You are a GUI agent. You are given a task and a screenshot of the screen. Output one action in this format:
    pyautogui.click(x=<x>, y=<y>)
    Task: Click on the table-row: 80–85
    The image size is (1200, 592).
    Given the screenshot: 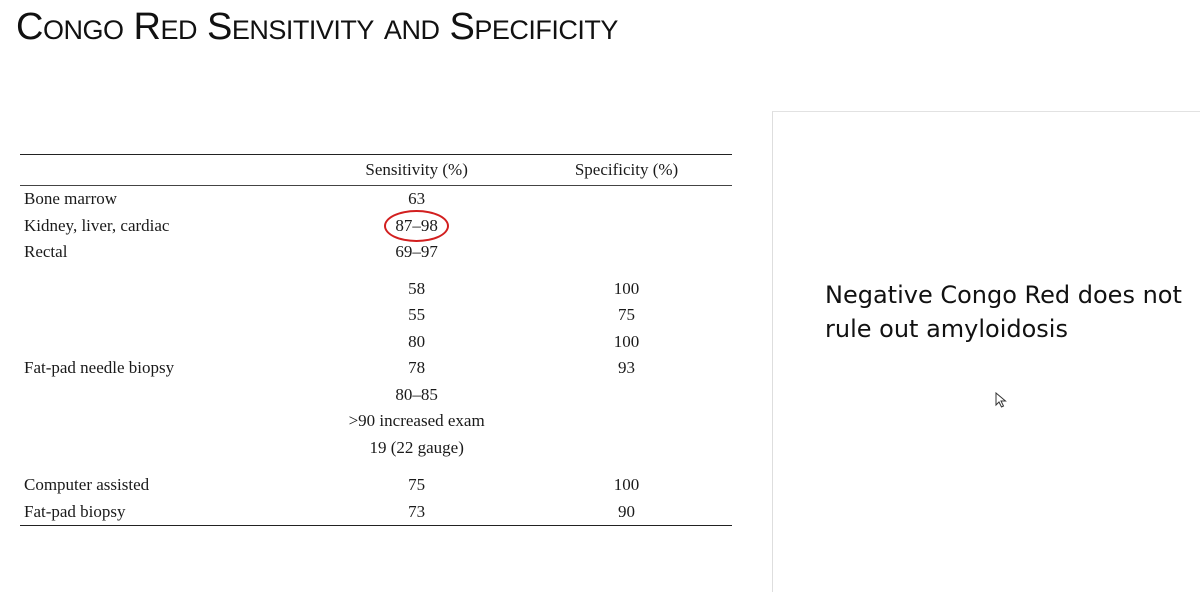 What is the action you would take?
    pyautogui.click(x=376, y=395)
    